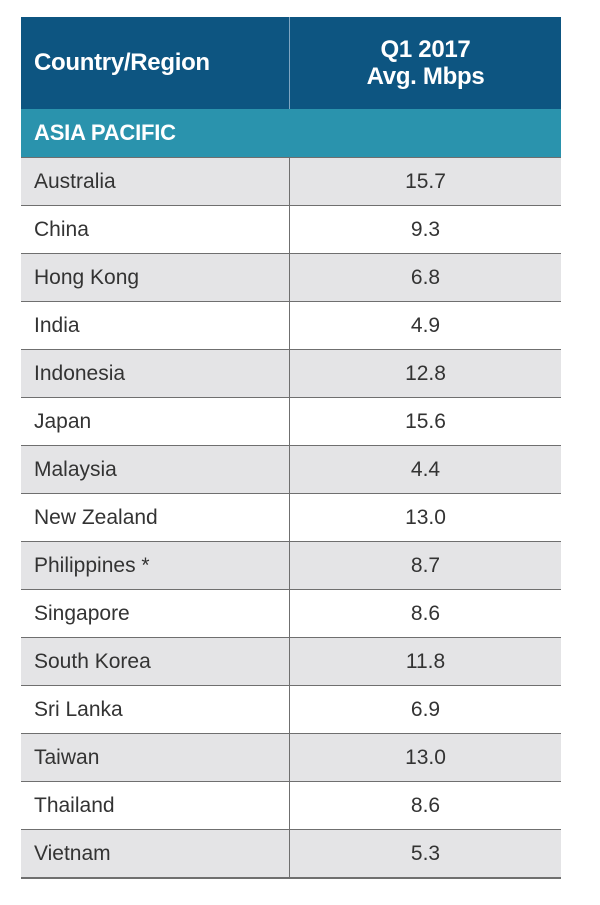 The height and width of the screenshot is (905, 600). What do you see at coordinates (155, 853) in the screenshot?
I see `country-cell: Vietnam` at bounding box center [155, 853].